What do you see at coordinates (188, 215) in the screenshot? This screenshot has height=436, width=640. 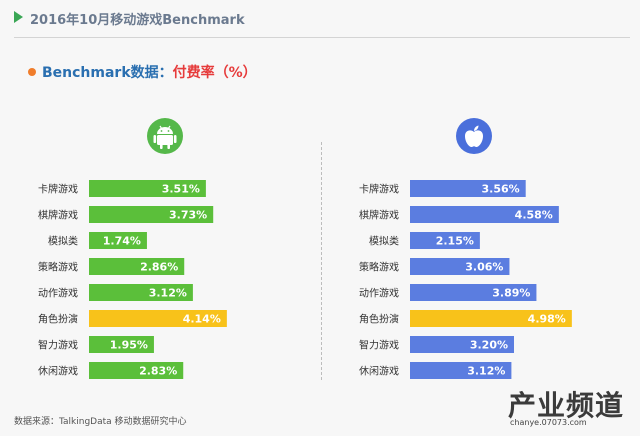 I see `android-value-label: 3.73%` at bounding box center [188, 215].